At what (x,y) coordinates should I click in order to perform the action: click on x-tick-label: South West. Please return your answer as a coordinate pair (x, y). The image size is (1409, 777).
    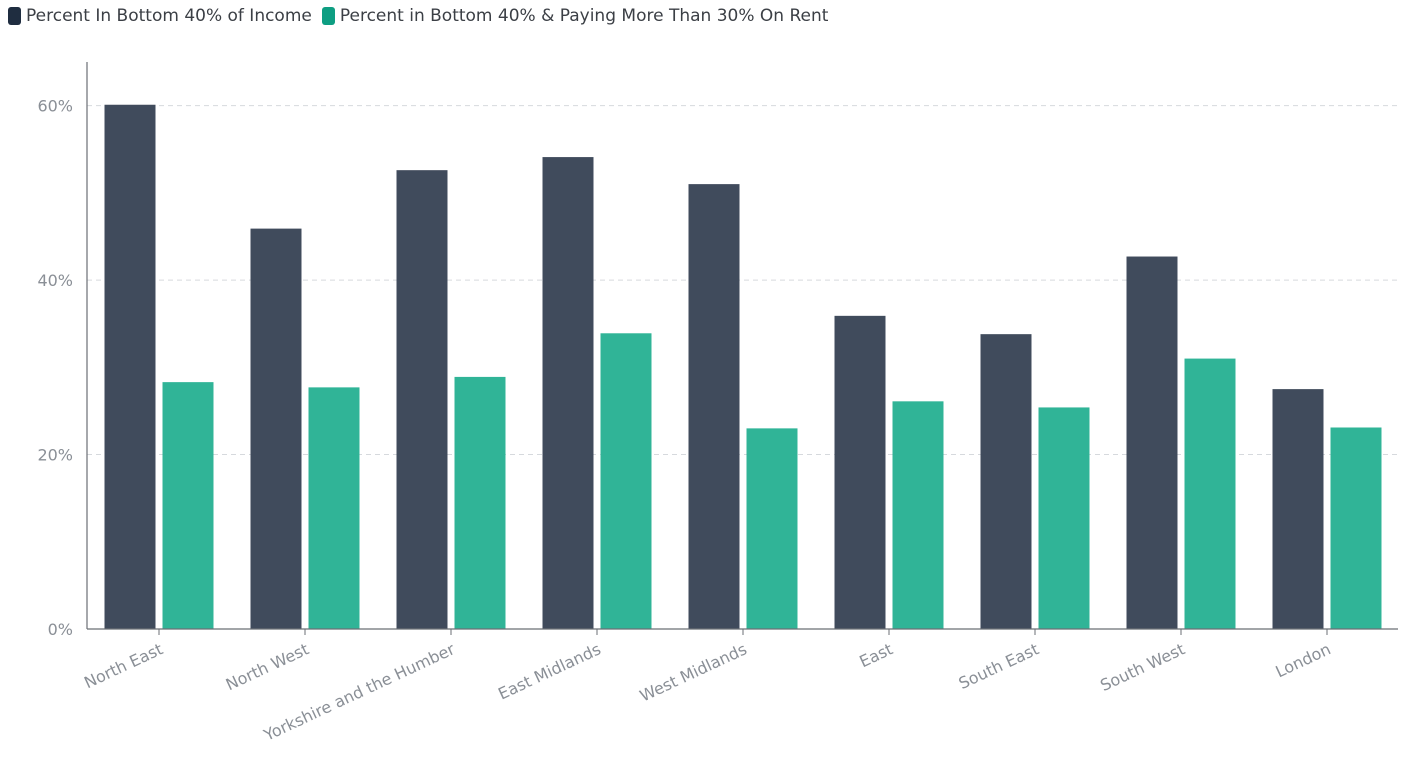
    Looking at the image, I should click on (1142, 667).